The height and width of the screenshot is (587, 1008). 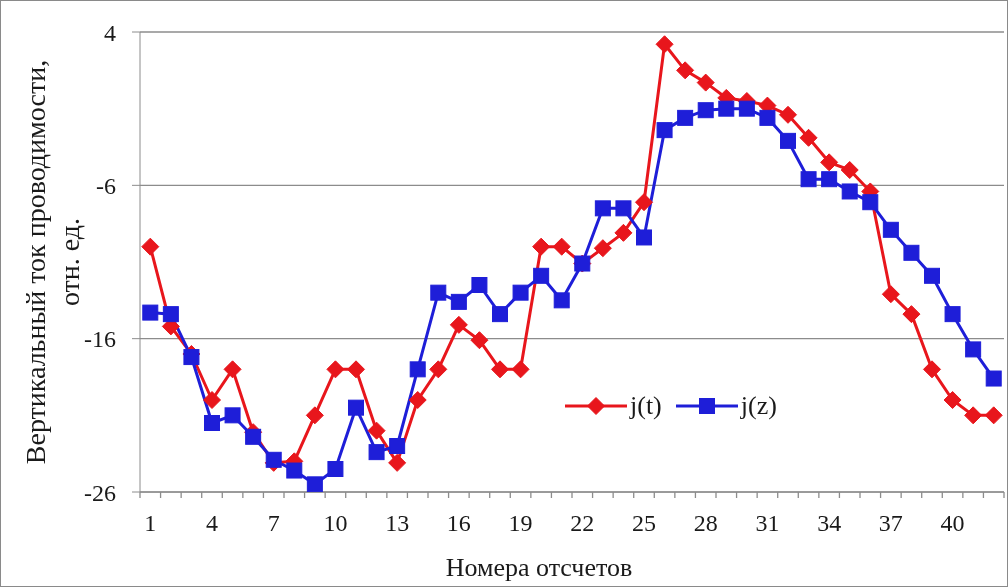 I want to click on x-tick-label: 10, so click(x=335, y=523).